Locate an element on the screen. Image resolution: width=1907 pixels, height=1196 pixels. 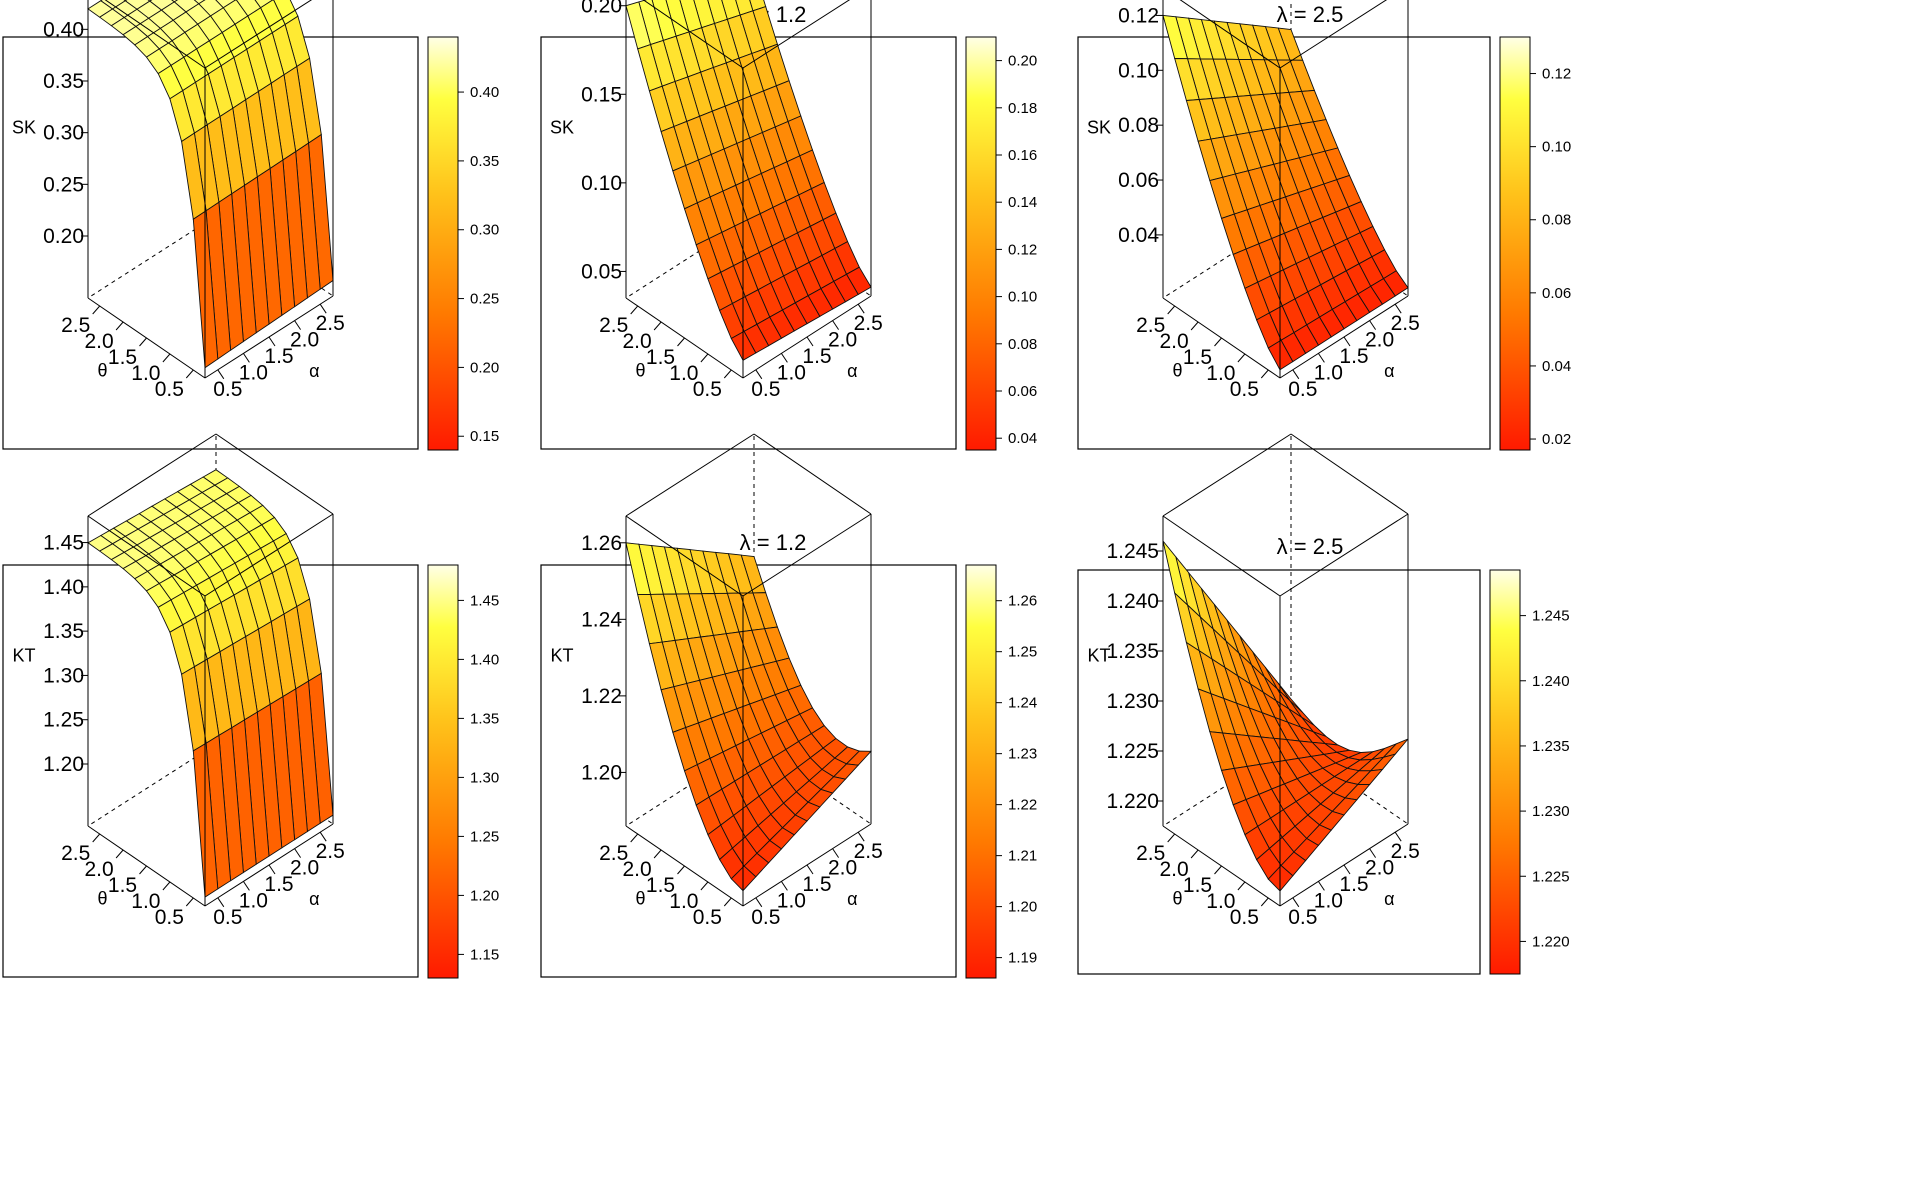
panel-title: λ = 1.2 is located at coordinates (773, 542).